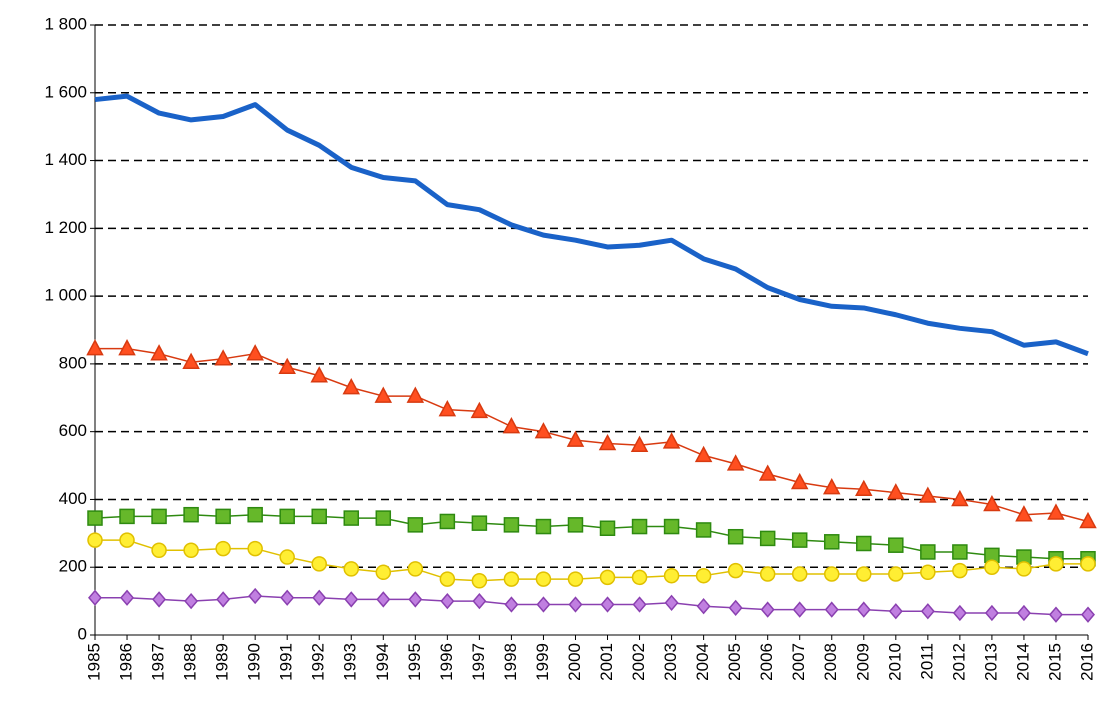 The width and height of the screenshot is (1100, 702). What do you see at coordinates (702, 662) in the screenshot?
I see `x-tick-label: 2004` at bounding box center [702, 662].